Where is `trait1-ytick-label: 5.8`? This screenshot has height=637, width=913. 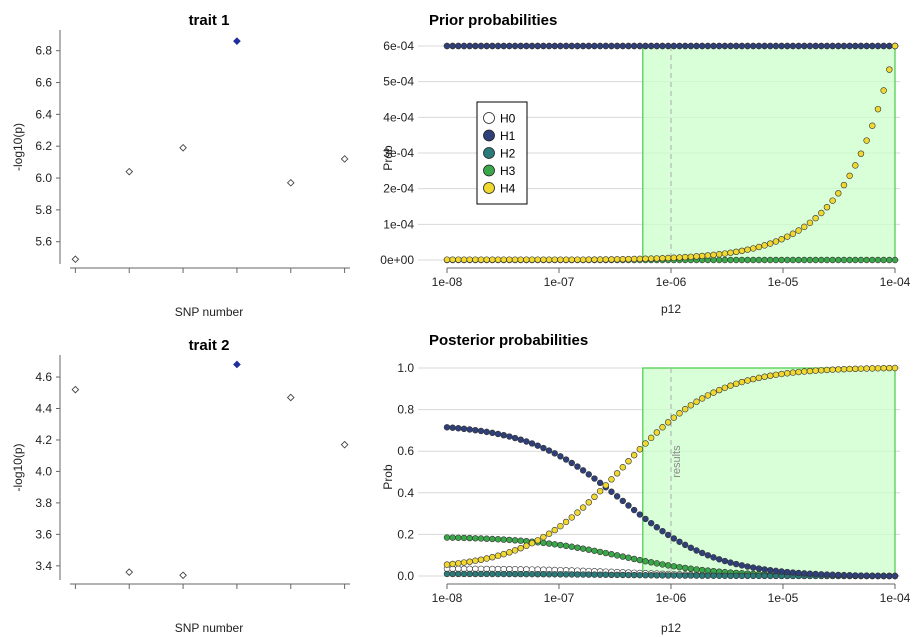
trait1-ytick-label: 5.8 is located at coordinates (43, 210).